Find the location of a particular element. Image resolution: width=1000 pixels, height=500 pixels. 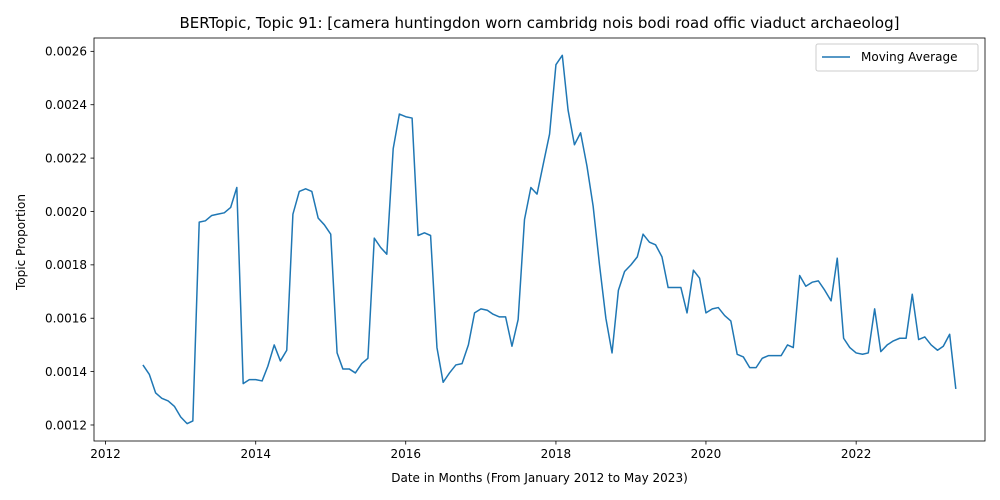

y-tick-label: 0.0018 is located at coordinates (66, 265).